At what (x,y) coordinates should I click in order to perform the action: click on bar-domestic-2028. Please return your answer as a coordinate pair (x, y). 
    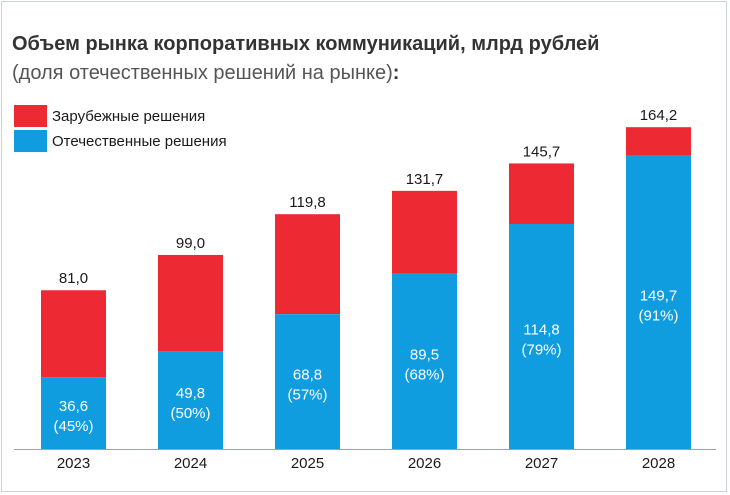
    Looking at the image, I should click on (658, 302).